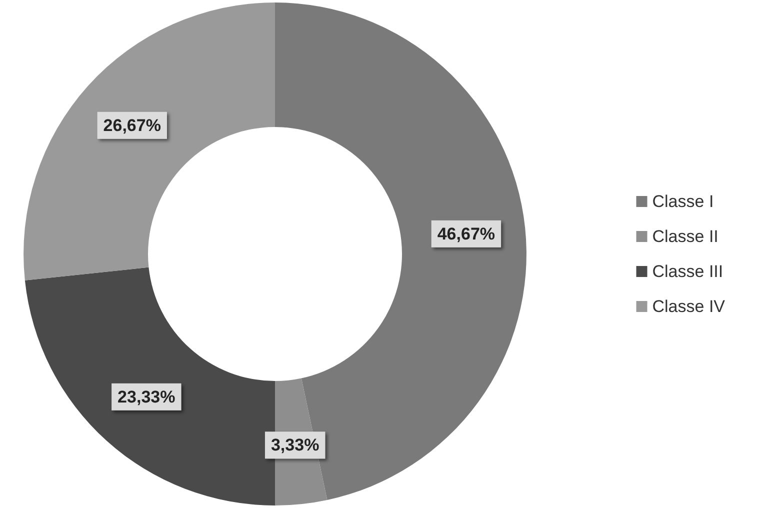  I want to click on legend-label: Classe IV, so click(689, 306).